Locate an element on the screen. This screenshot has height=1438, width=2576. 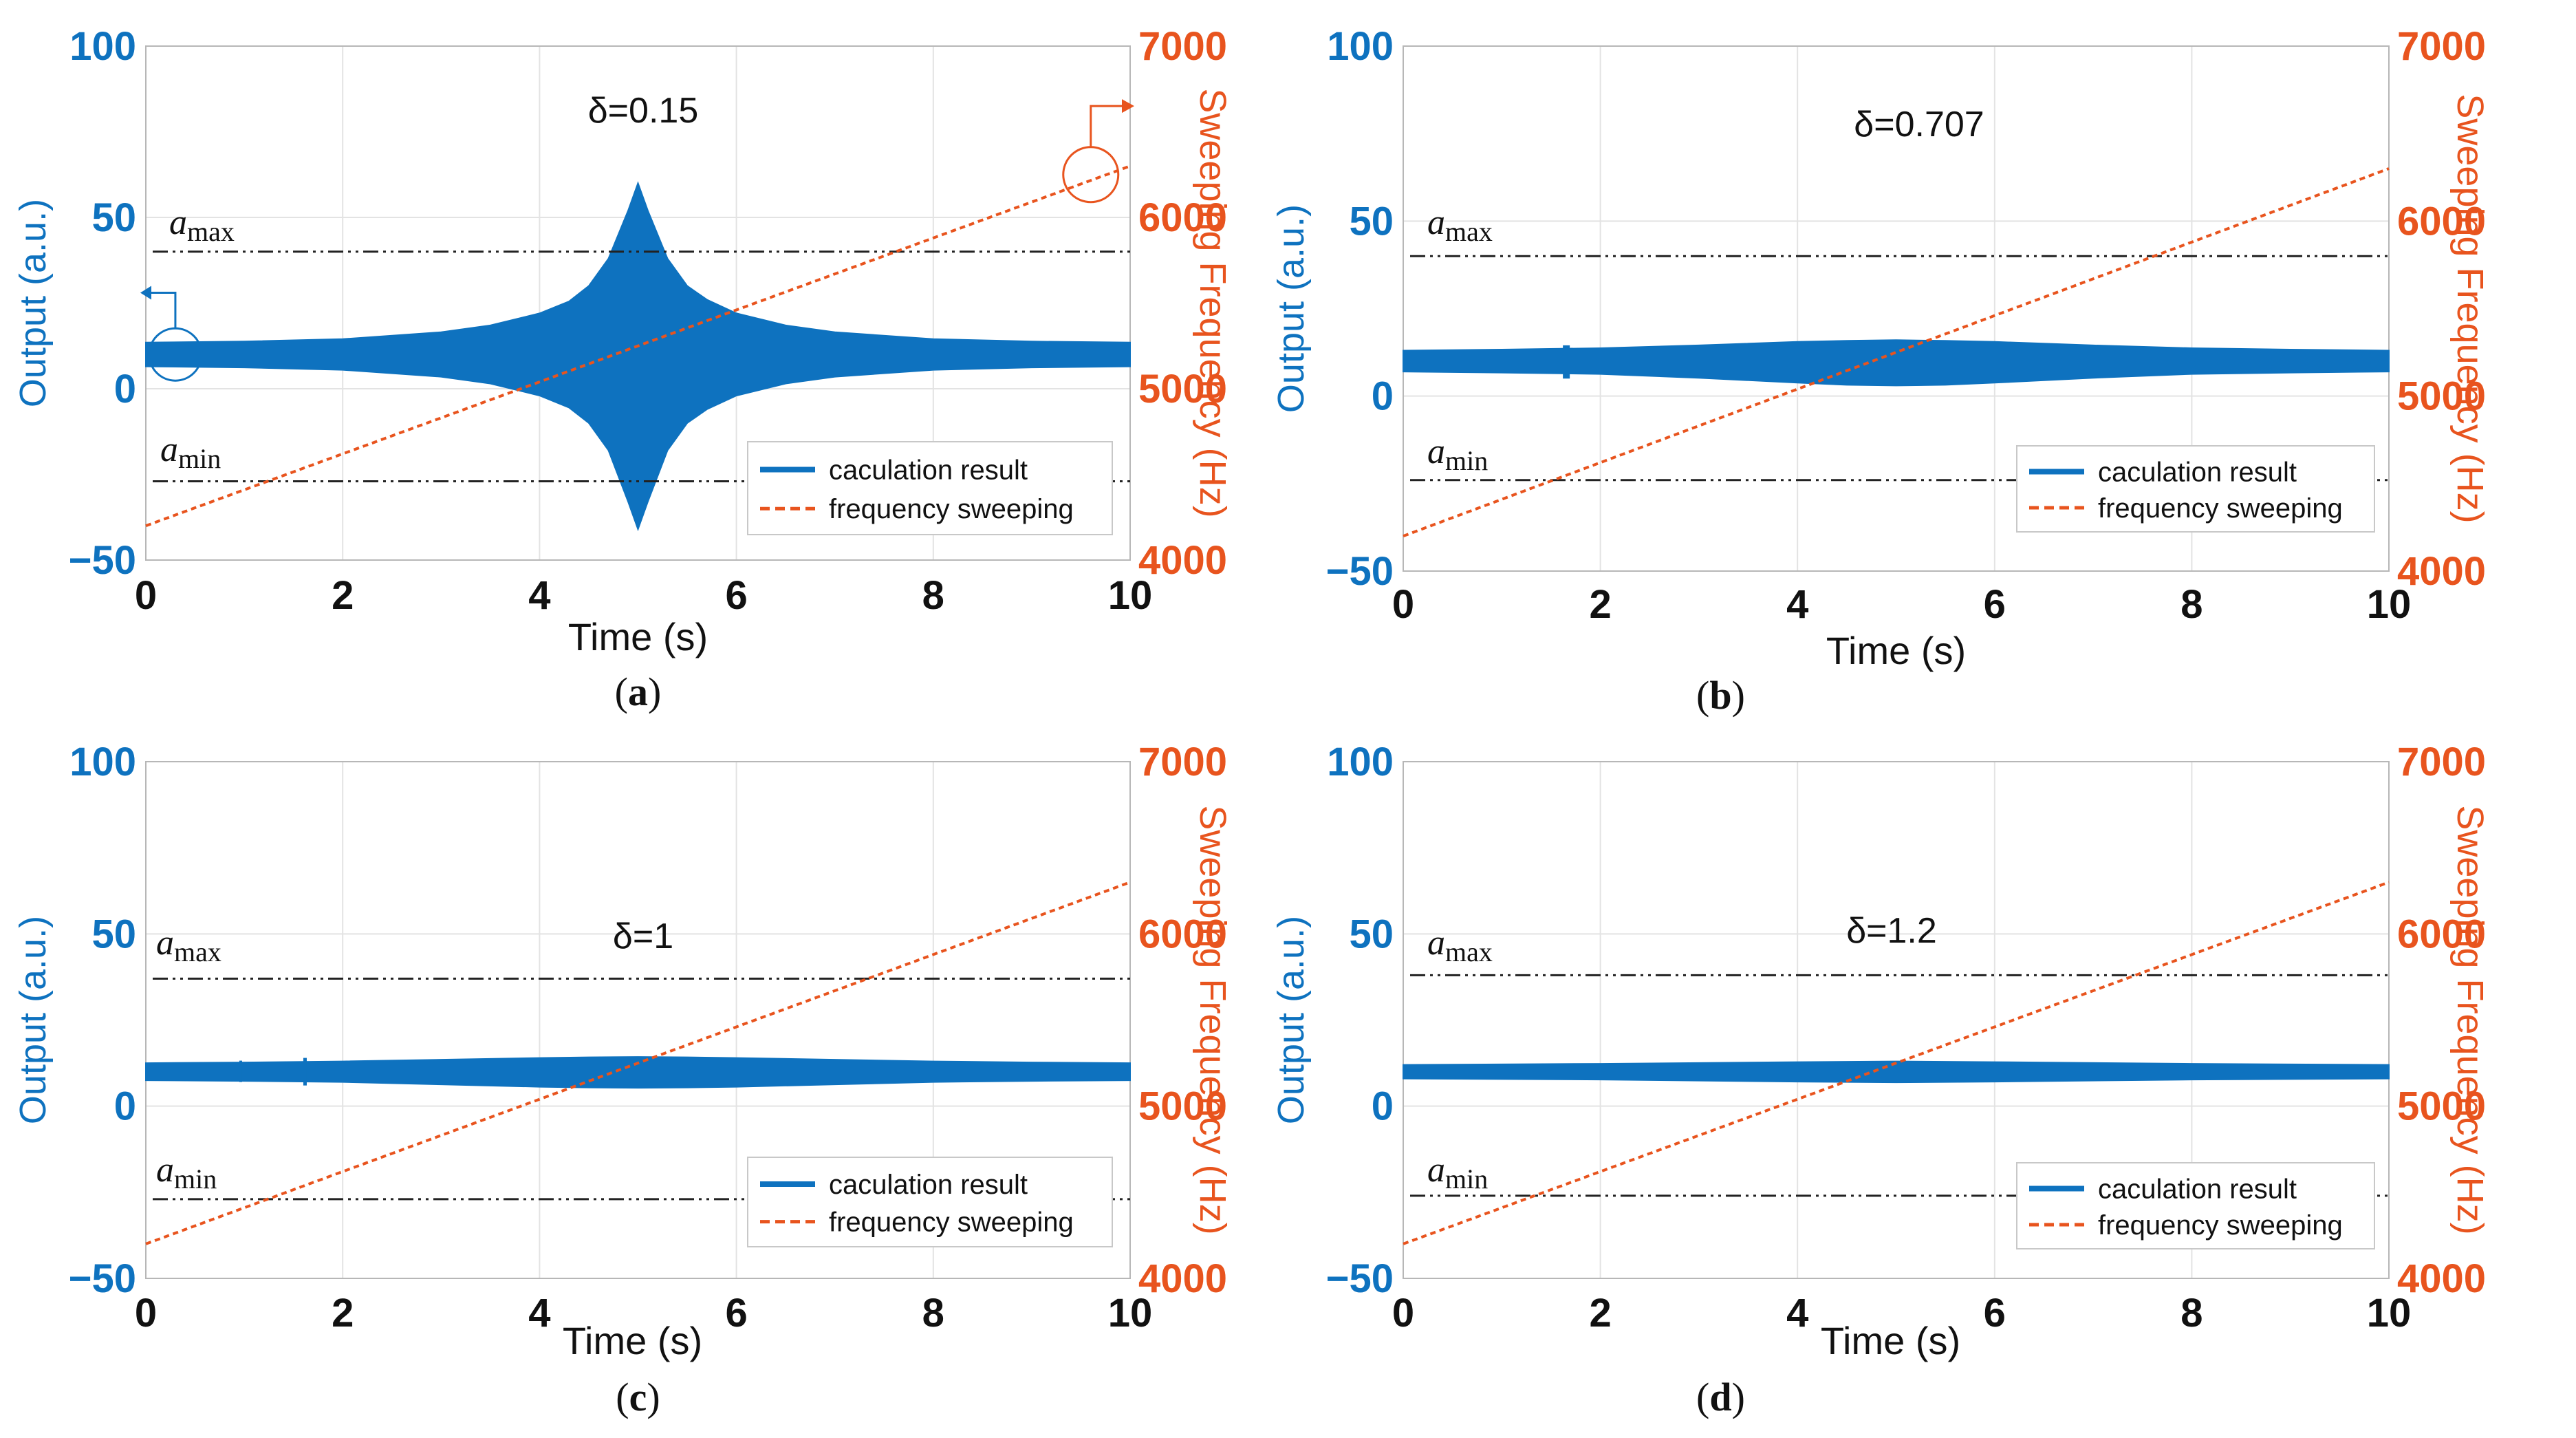
panel-caption: (d) is located at coordinates (1720, 1397).